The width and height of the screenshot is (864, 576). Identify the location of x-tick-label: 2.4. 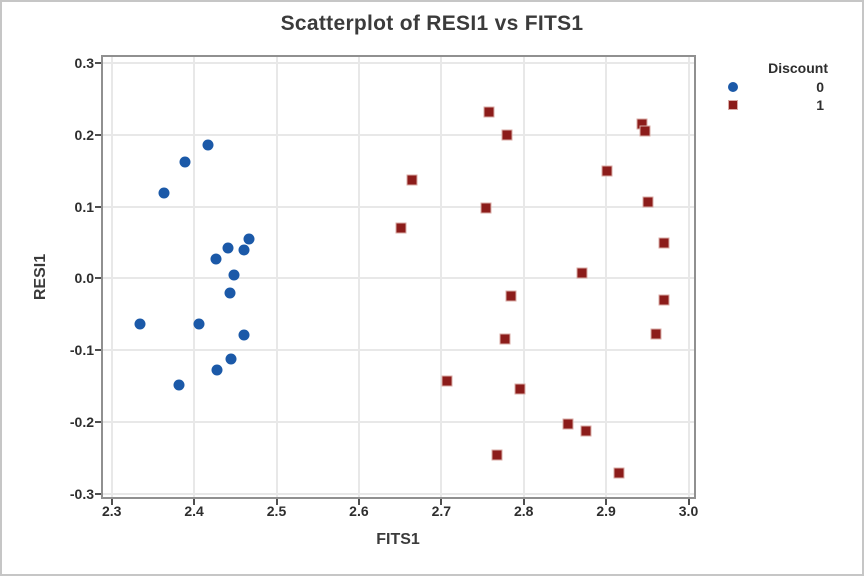
(194, 511).